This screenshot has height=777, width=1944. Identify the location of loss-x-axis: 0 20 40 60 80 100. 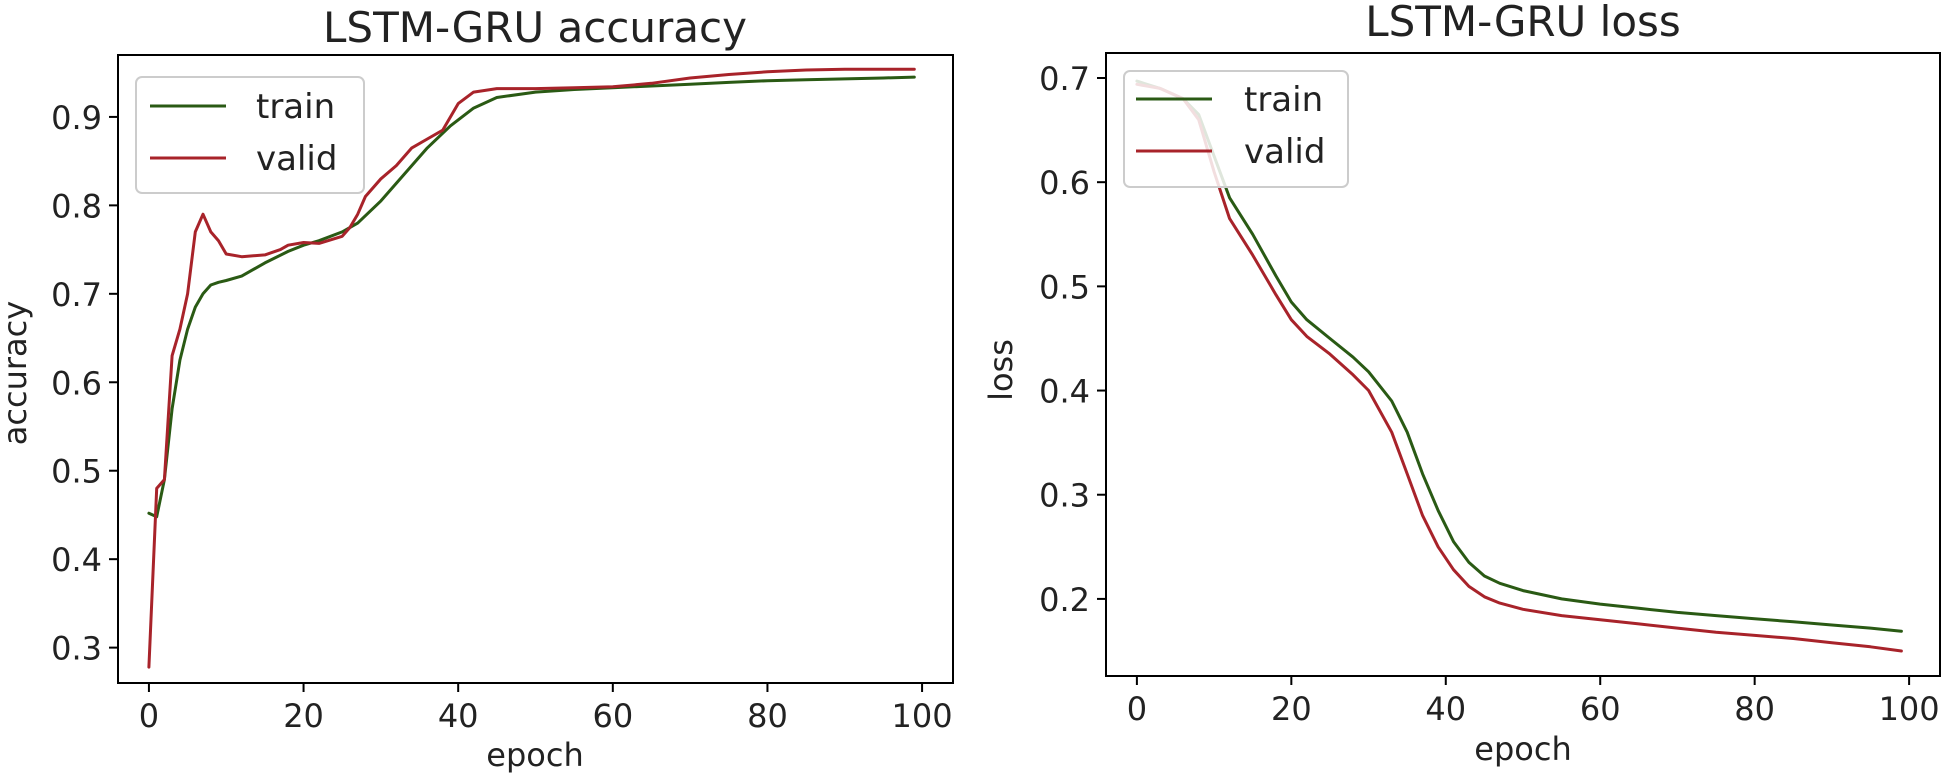
(1533, 702).